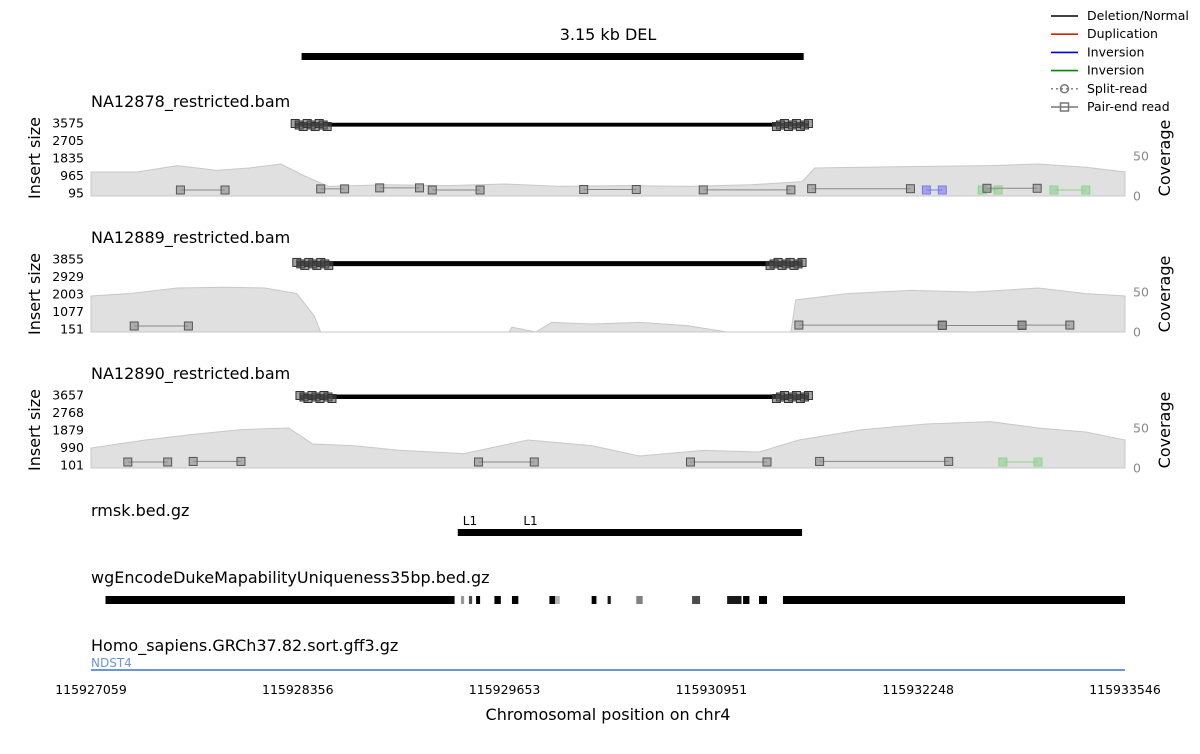  Describe the element at coordinates (1138, 15) in the screenshot. I see `legend-label: Deletion/Normal` at that location.